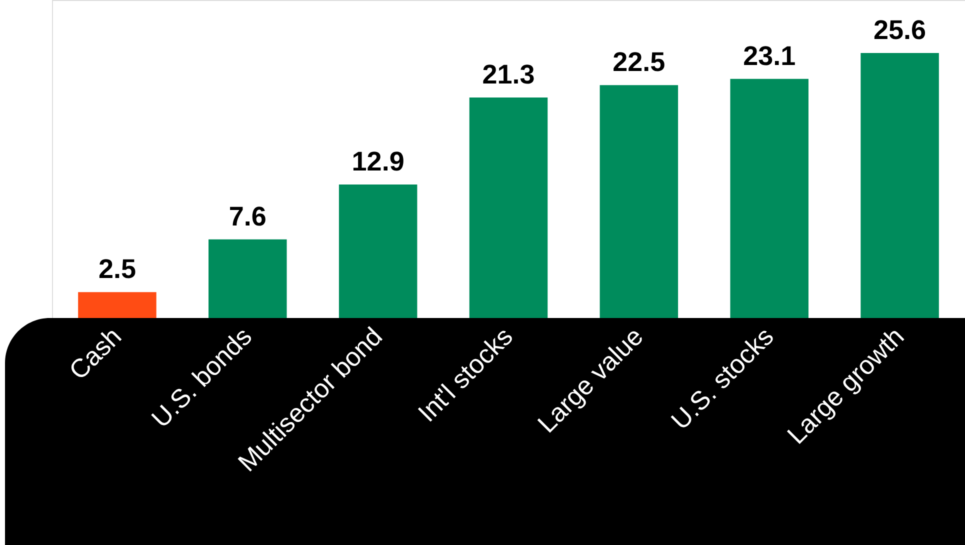 Image resolution: width=965 pixels, height=545 pixels. What do you see at coordinates (769, 55) in the screenshot?
I see `data-label: 23.1` at bounding box center [769, 55].